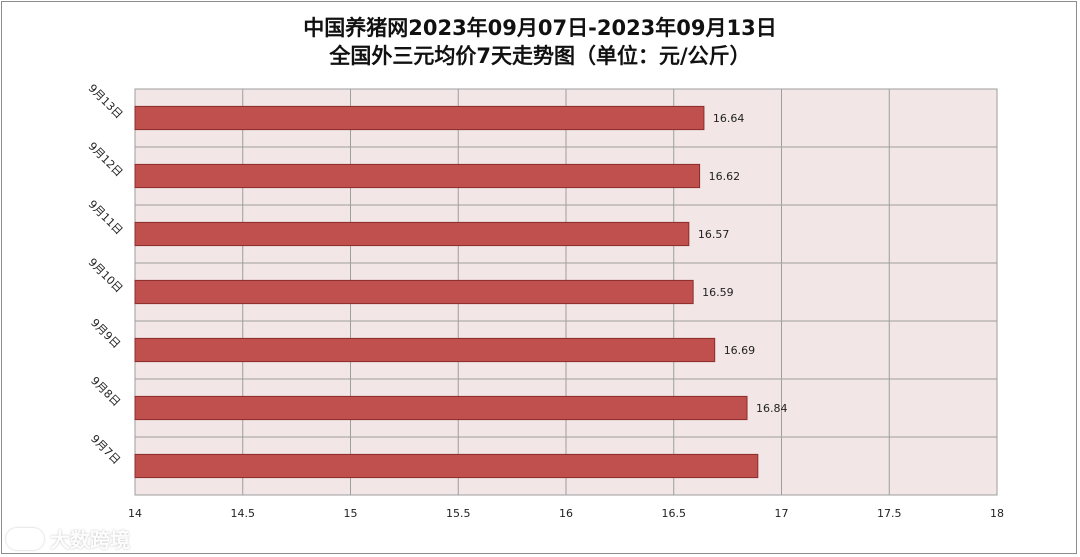 The width and height of the screenshot is (1080, 557). I want to click on x-tick-label: 18, so click(997, 513).